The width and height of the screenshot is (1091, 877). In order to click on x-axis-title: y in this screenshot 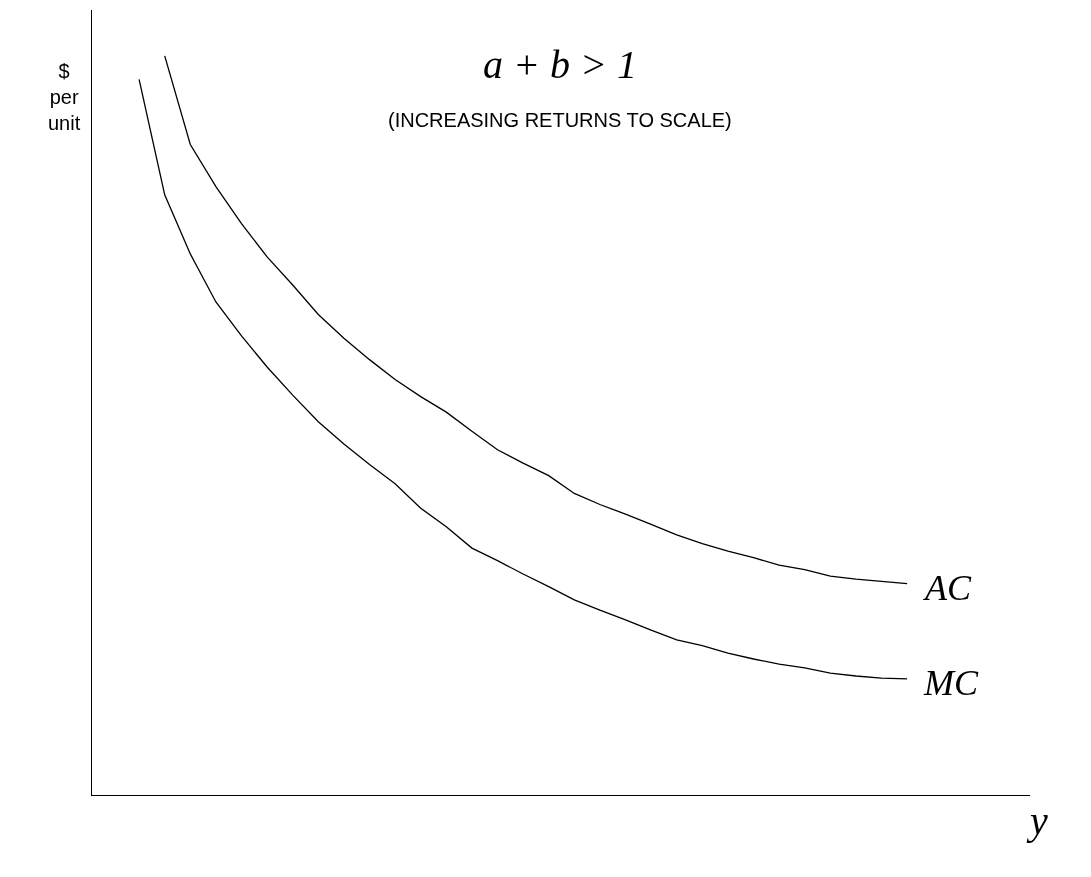, I will do `click(1037, 820)`.